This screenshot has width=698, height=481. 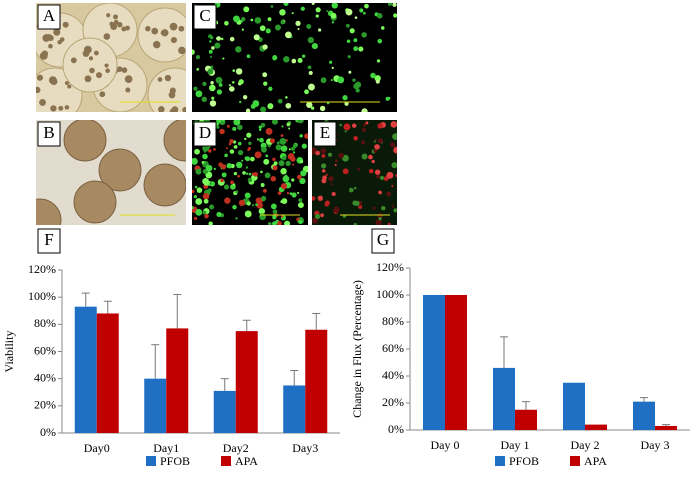 What do you see at coordinates (246, 461) in the screenshot?
I see `legend-label: APA` at bounding box center [246, 461].